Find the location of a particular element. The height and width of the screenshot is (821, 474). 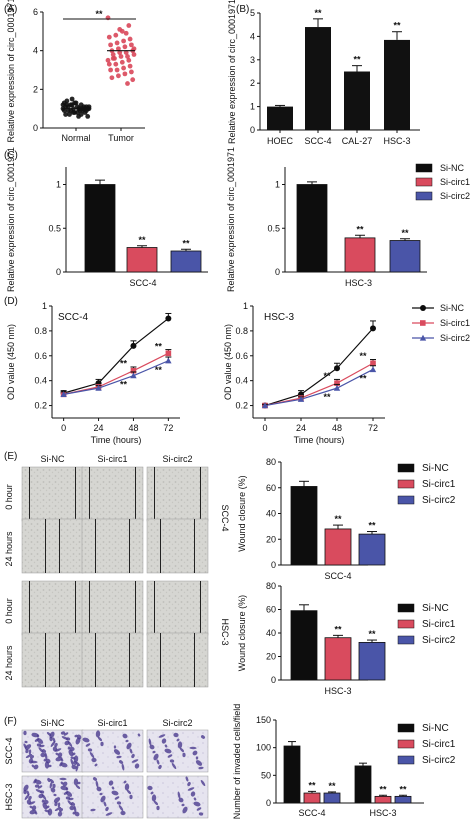

cell-line-label: SCC-4 is located at coordinates (225, 517).